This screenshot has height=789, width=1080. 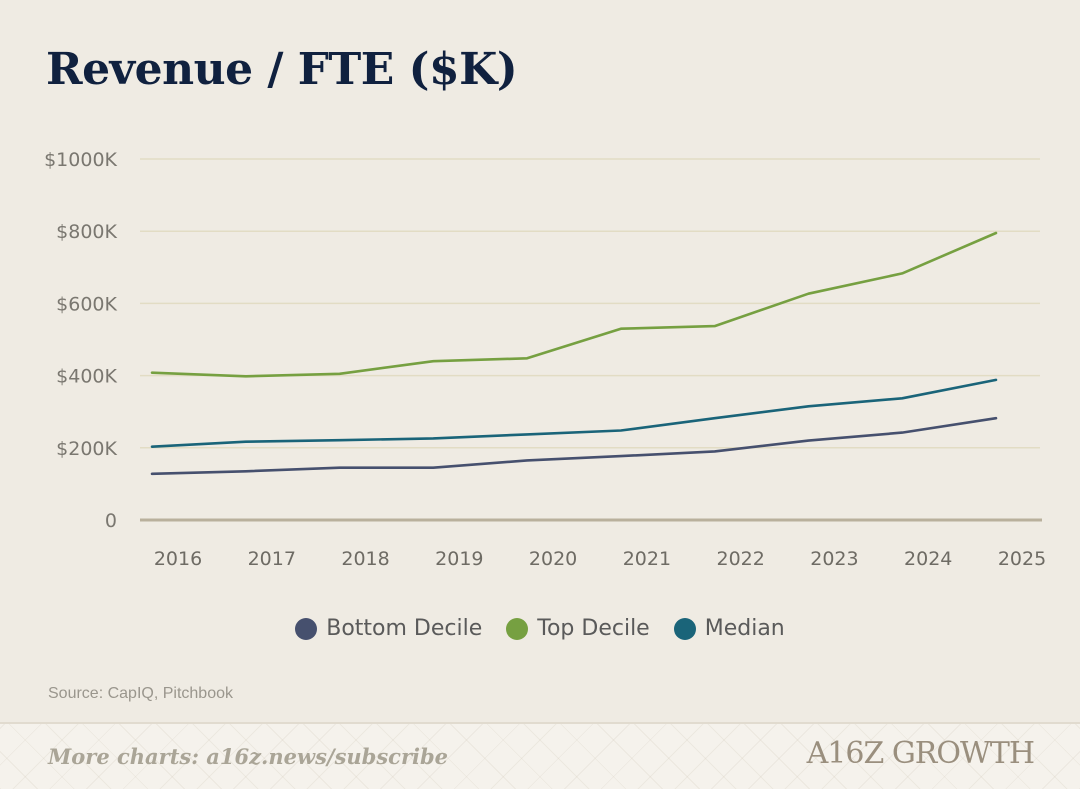 What do you see at coordinates (1022, 559) in the screenshot?
I see `x-tick-label: 2025` at bounding box center [1022, 559].